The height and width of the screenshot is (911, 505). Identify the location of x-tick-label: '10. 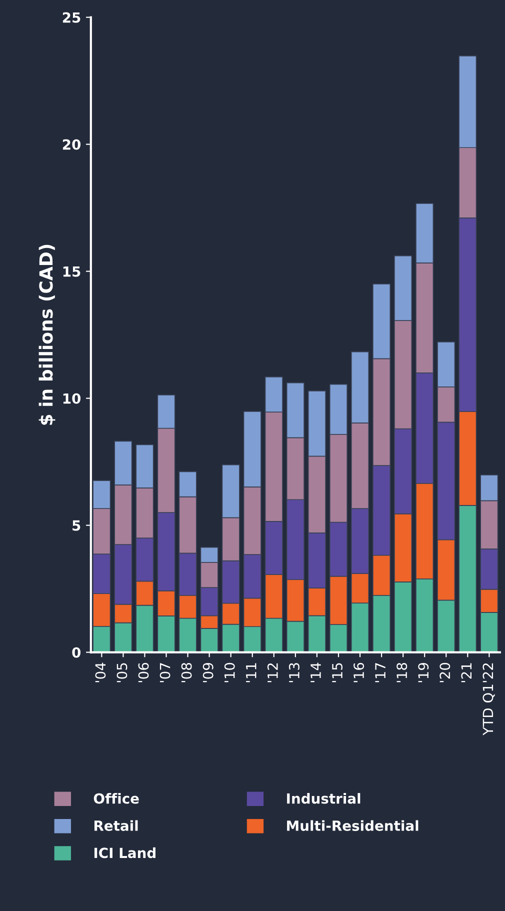
(229, 672).